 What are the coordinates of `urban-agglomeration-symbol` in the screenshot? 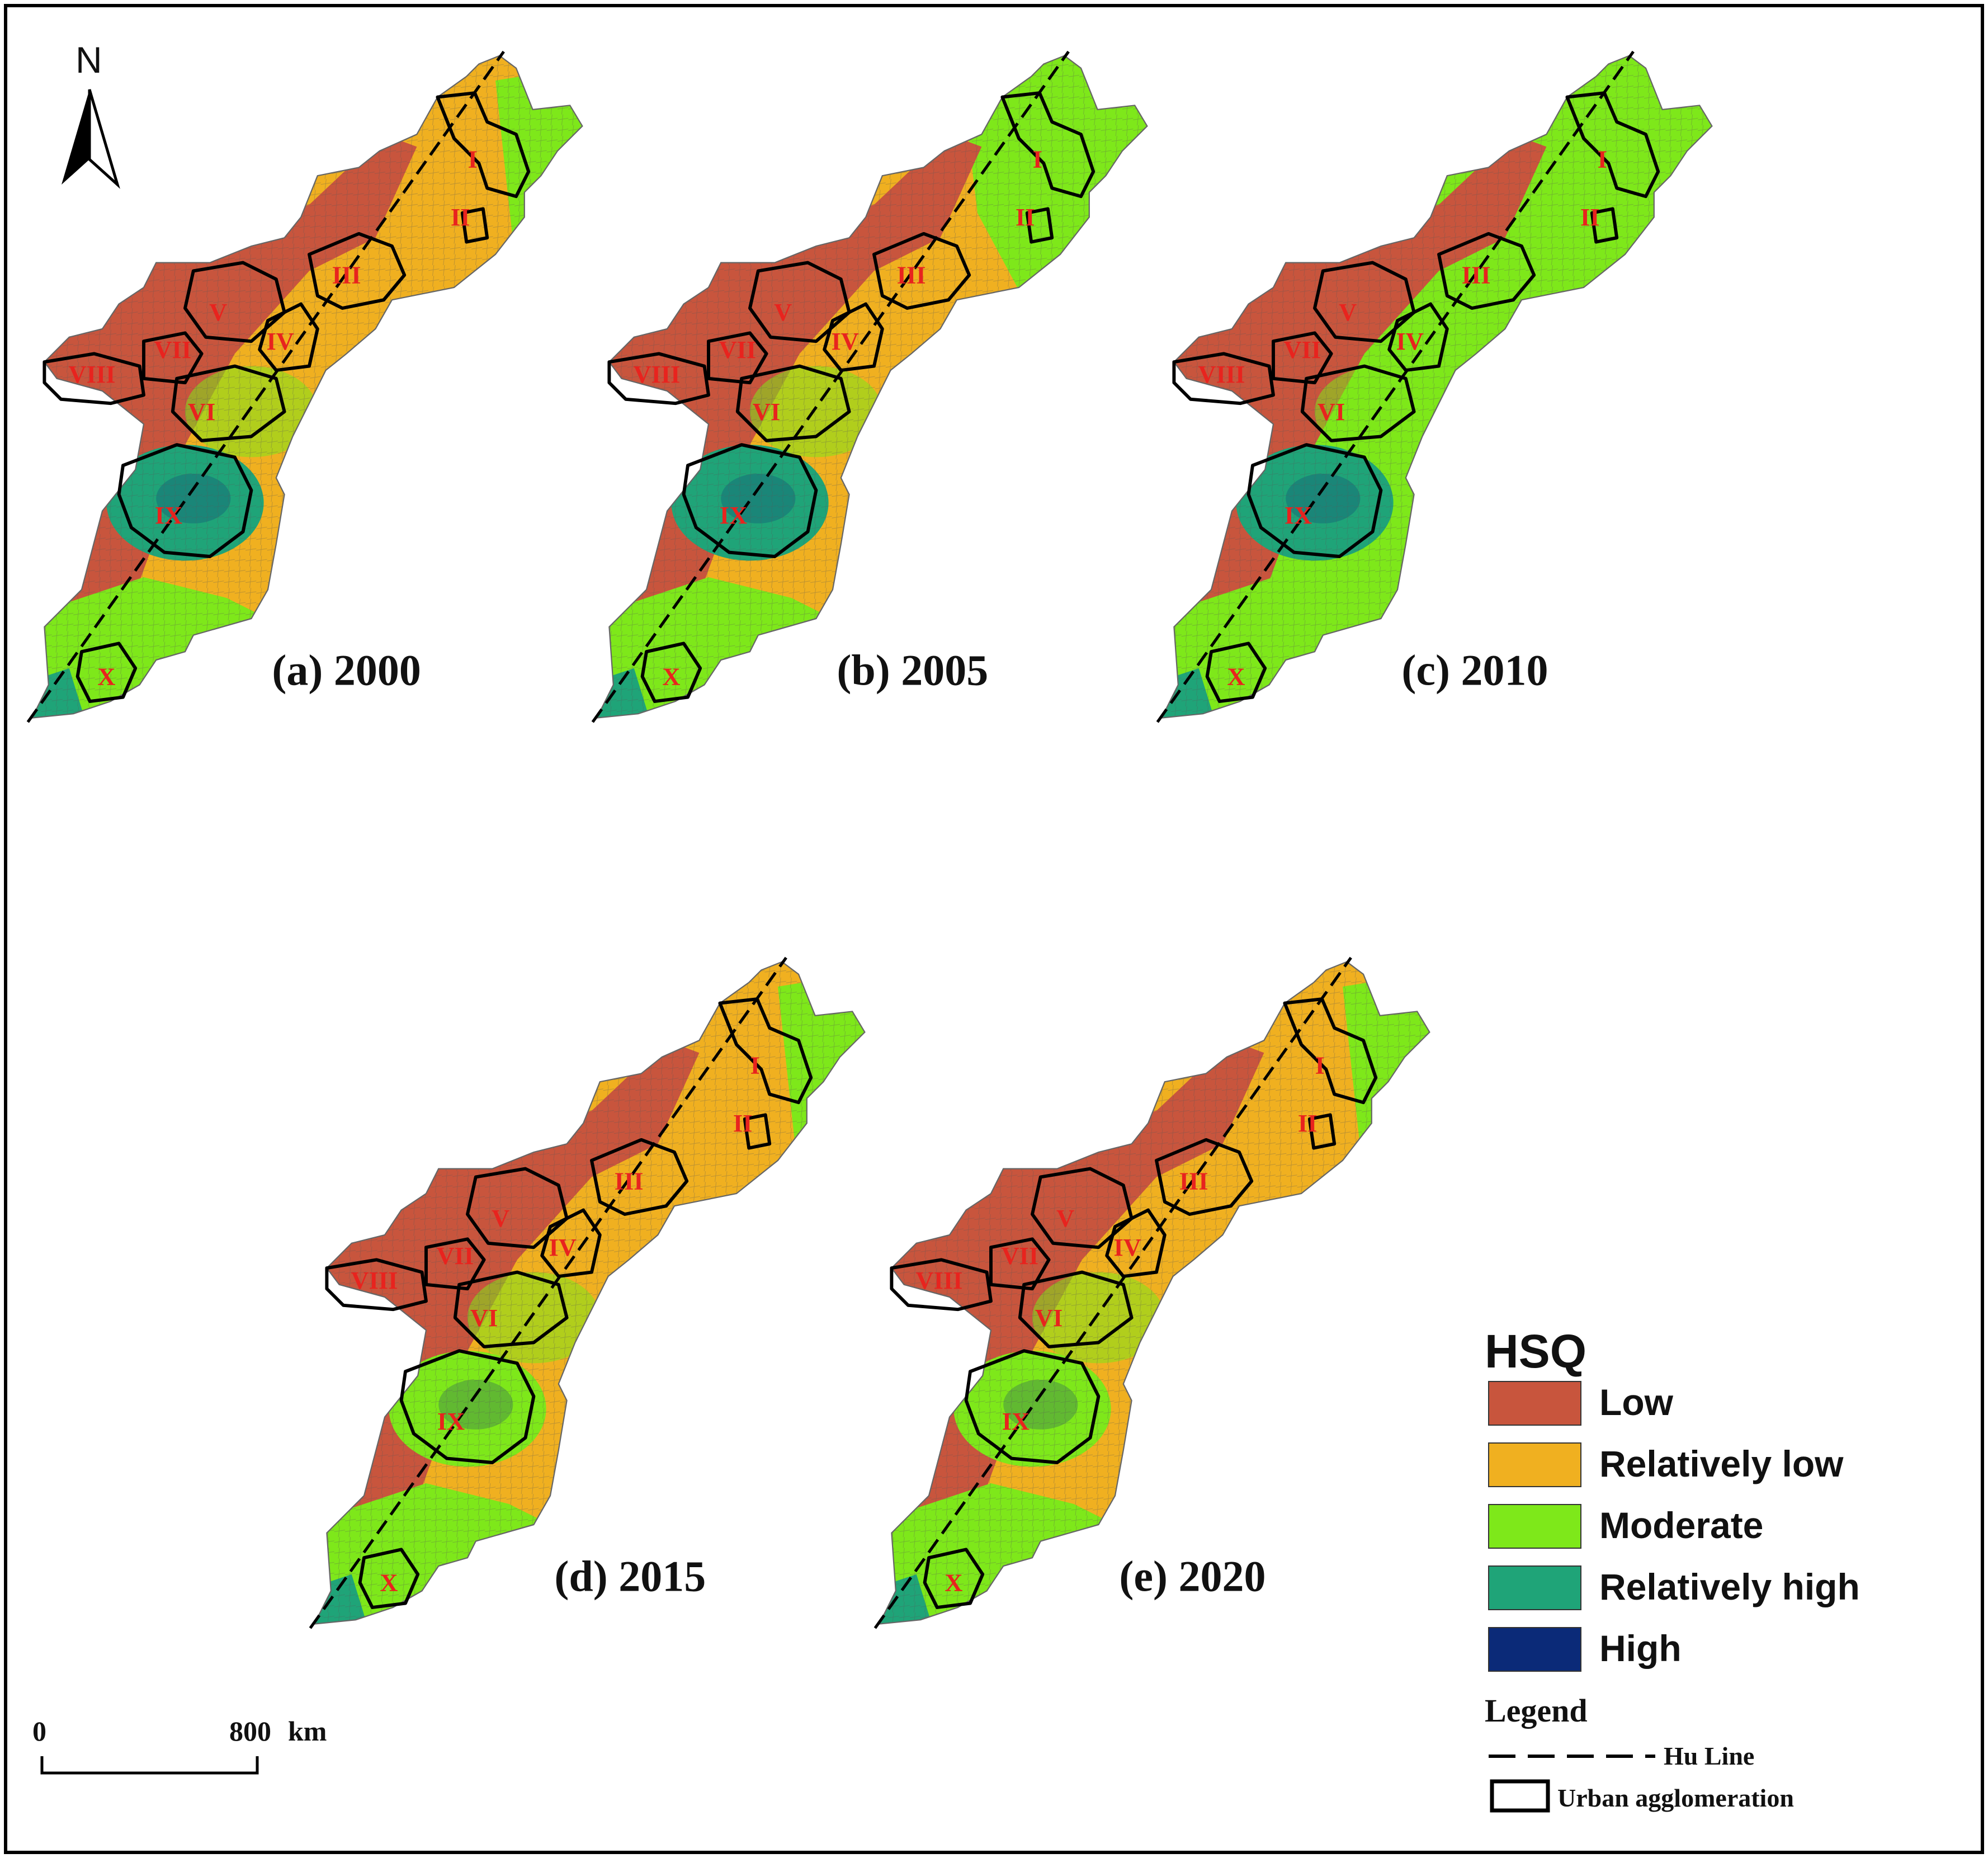 It's located at (1520, 1796).